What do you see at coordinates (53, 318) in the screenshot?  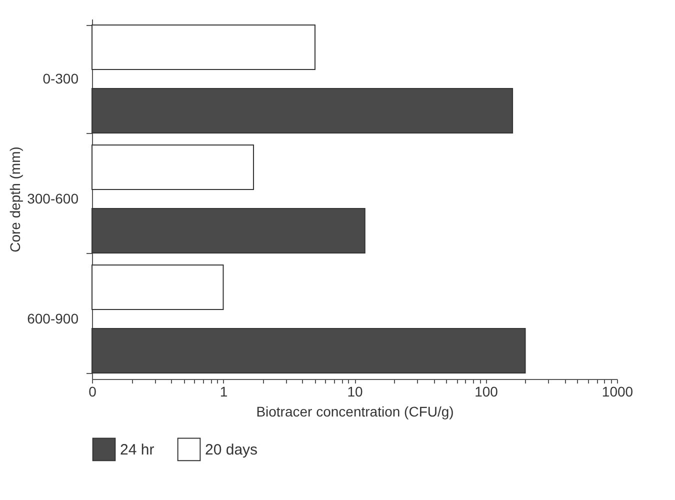 I see `y-tick-label: 600-900` at bounding box center [53, 318].